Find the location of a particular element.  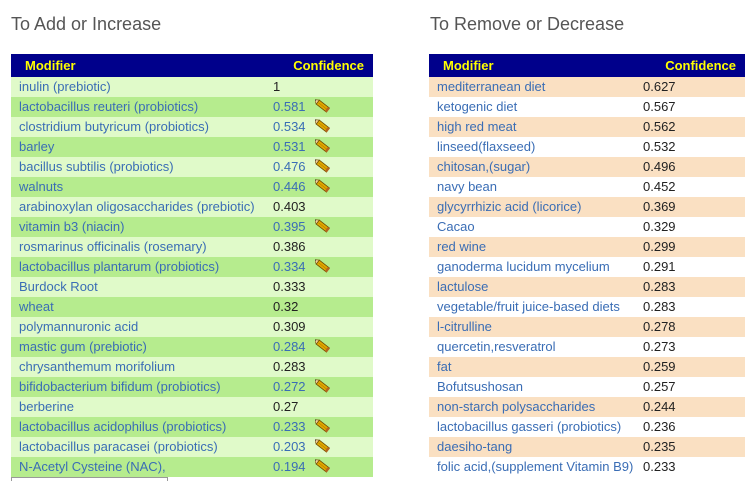

table-row: daesiho-tang 0.235 is located at coordinates (587, 447).